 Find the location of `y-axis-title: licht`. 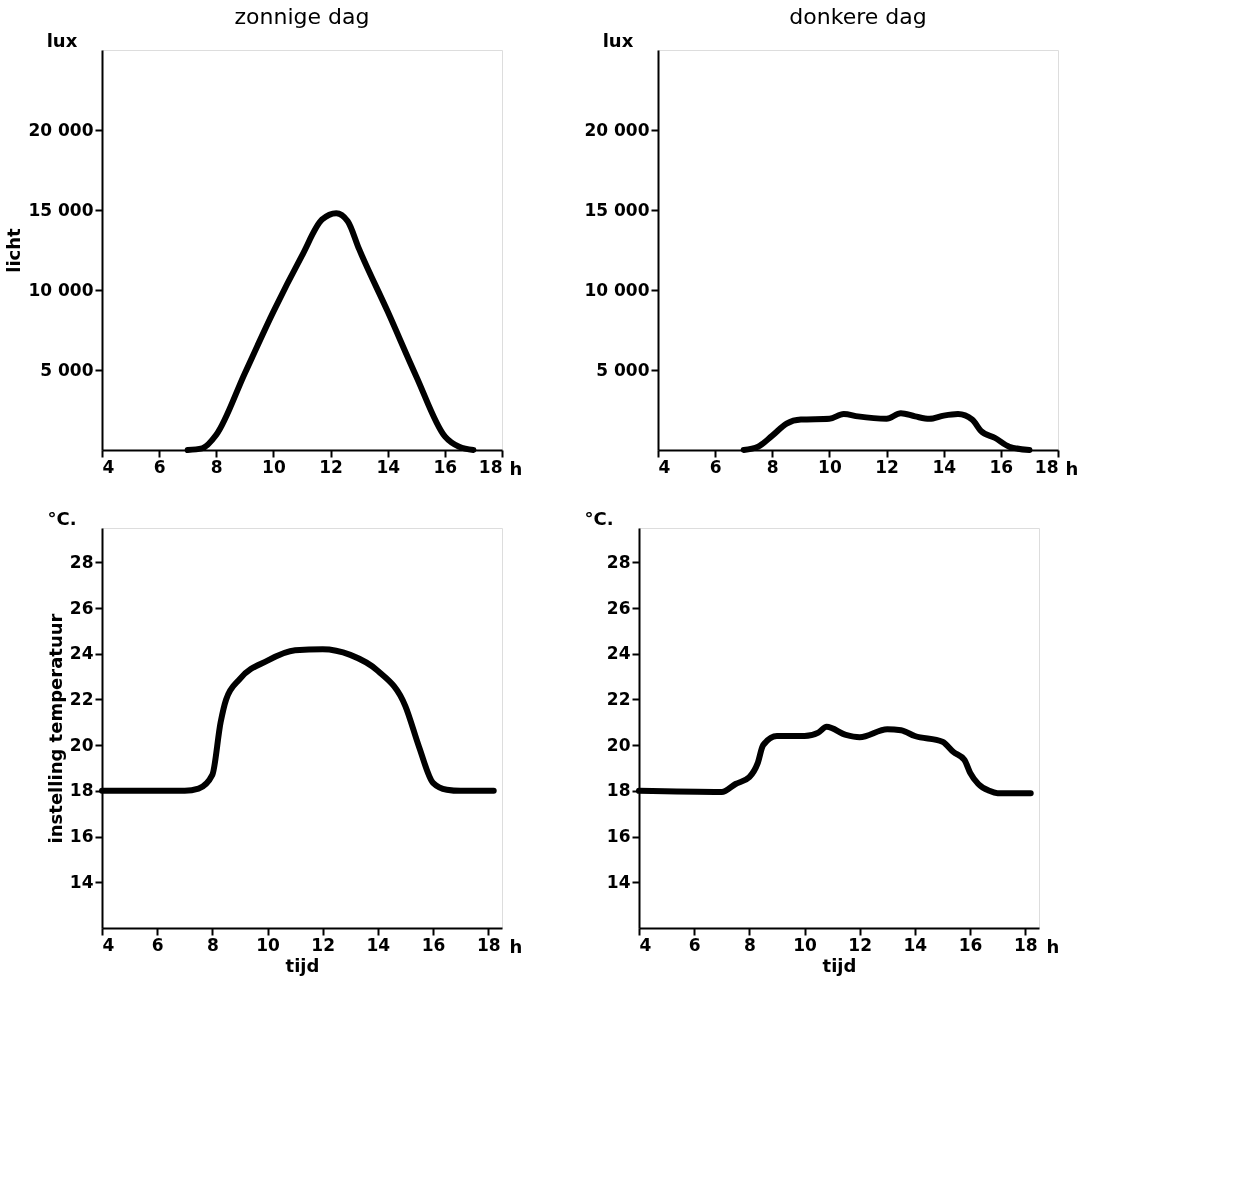

y-axis-title: licht is located at coordinates (14, 250).